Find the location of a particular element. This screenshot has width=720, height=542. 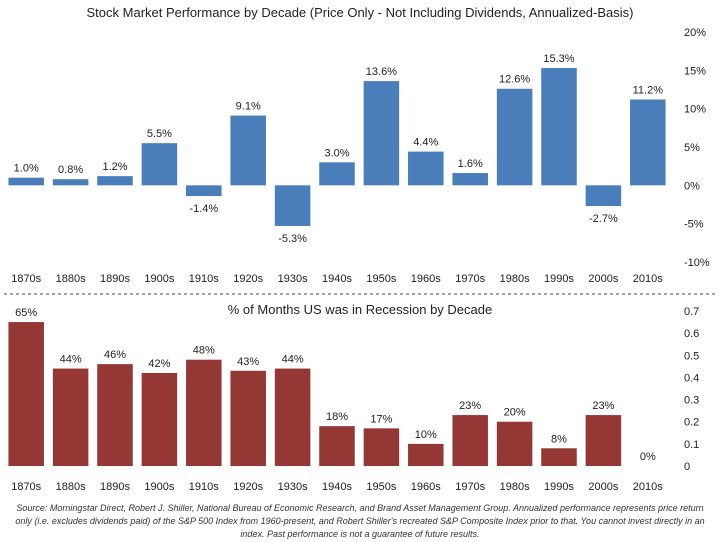

data-label: 0.8% is located at coordinates (70, 170).